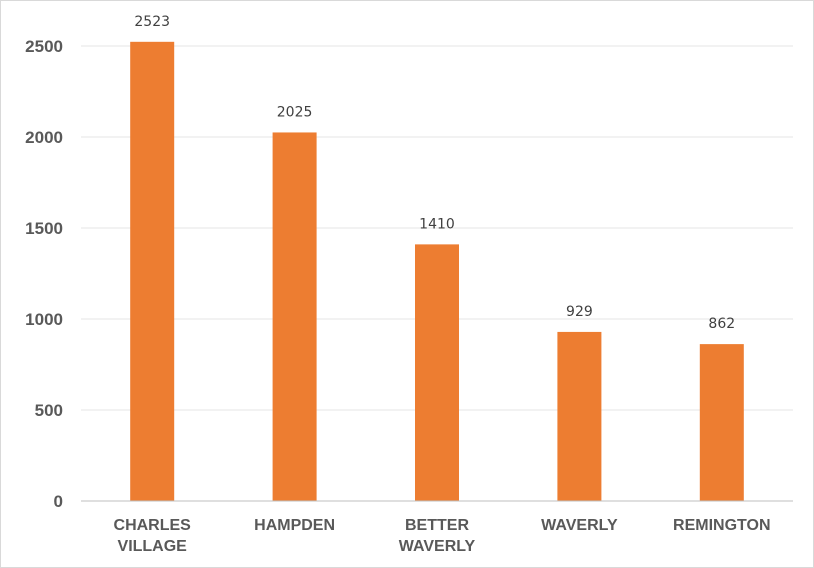 This screenshot has width=814, height=568. Describe the element at coordinates (295, 112) in the screenshot. I see `data-label: 2025` at that location.